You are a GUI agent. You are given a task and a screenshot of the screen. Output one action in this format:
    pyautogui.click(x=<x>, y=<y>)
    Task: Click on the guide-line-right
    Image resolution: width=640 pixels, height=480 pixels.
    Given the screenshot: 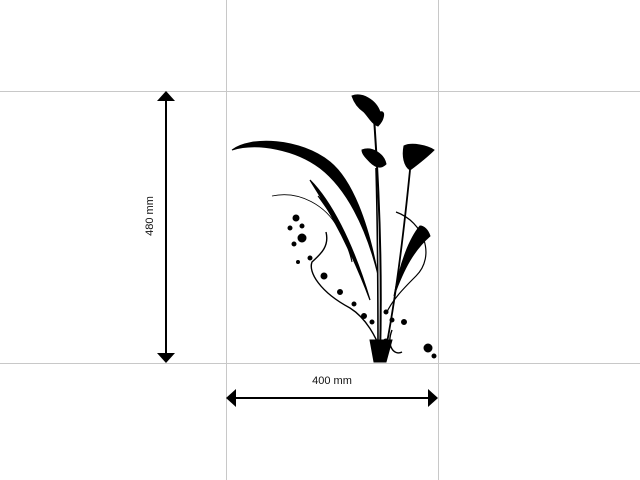 What is the action you would take?
    pyautogui.click(x=438, y=240)
    